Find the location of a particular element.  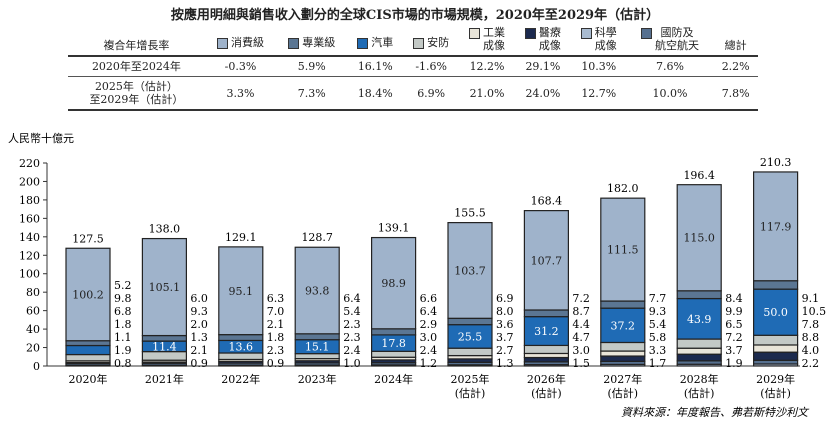

segment-value-label: 107.7 is located at coordinates (547, 260).